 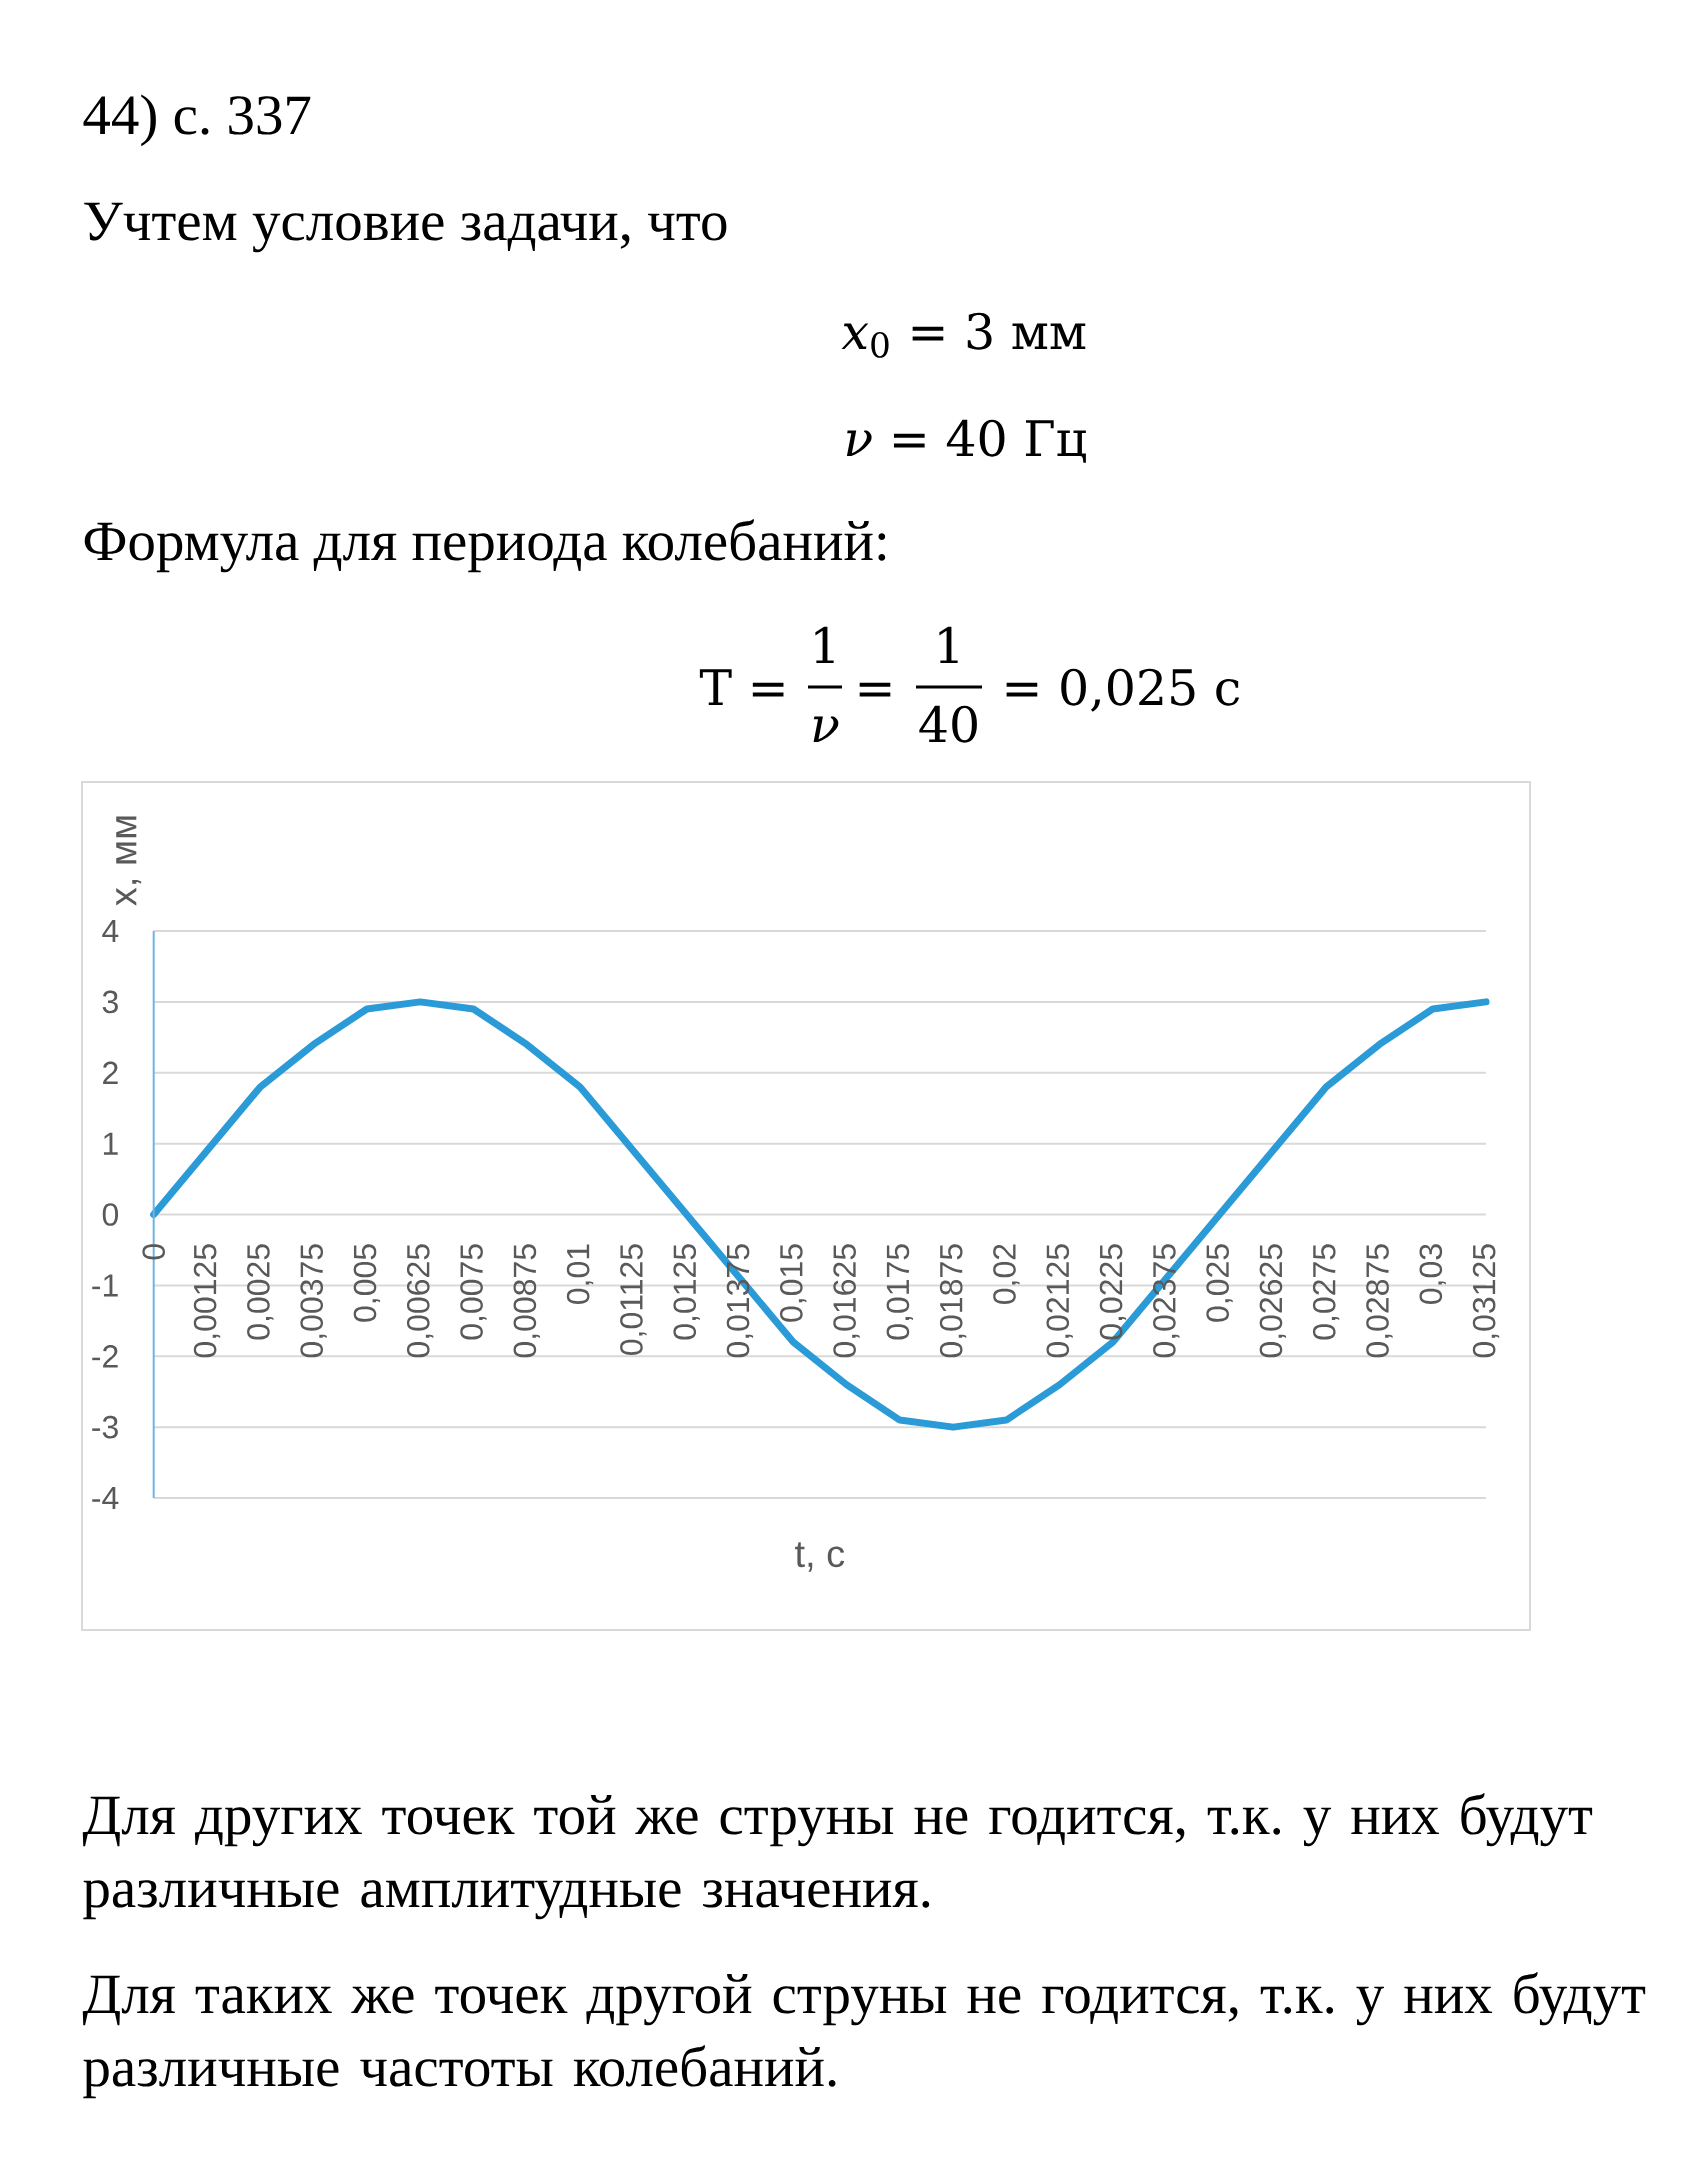 I want to click on text: Учтем условие задачи, что, so click(x=405, y=227).